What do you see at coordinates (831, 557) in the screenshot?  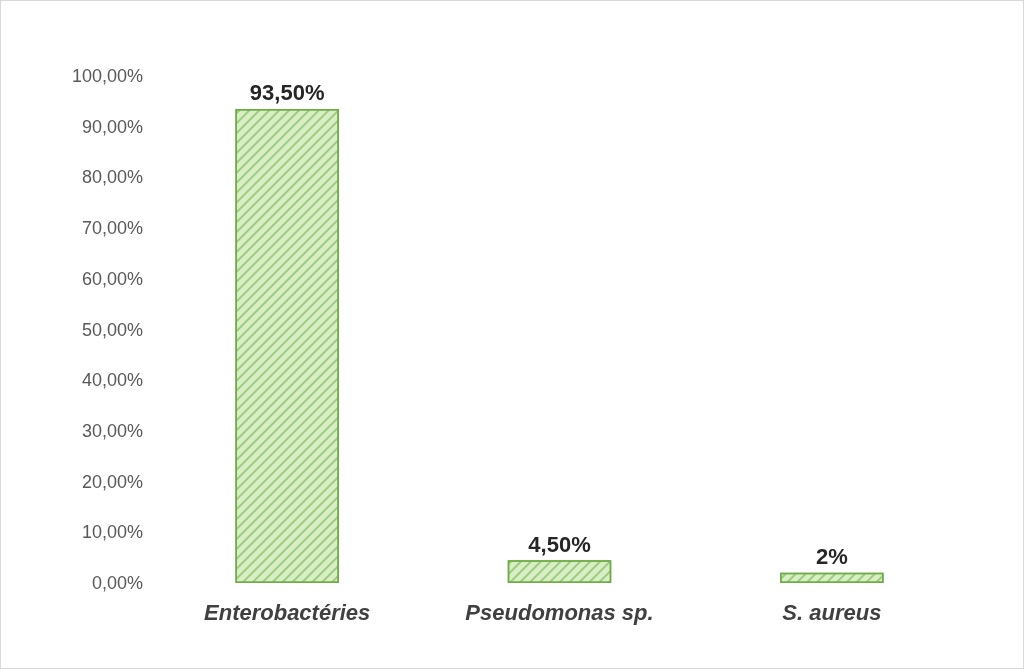 I see `data-label: 2%` at bounding box center [831, 557].